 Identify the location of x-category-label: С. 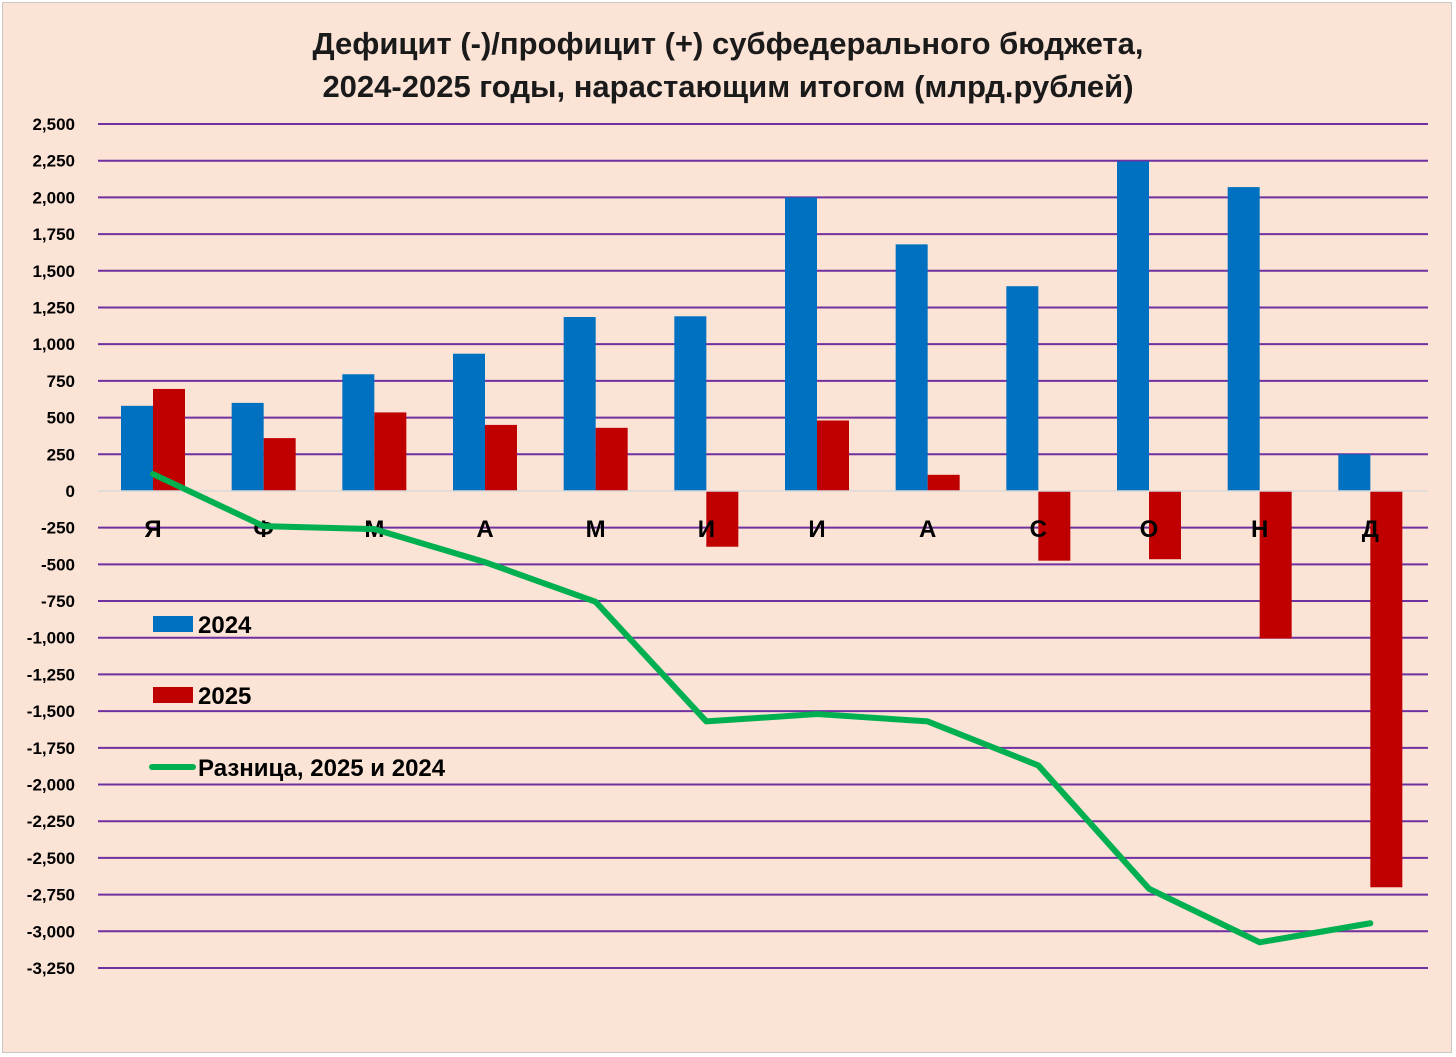
(1038, 529).